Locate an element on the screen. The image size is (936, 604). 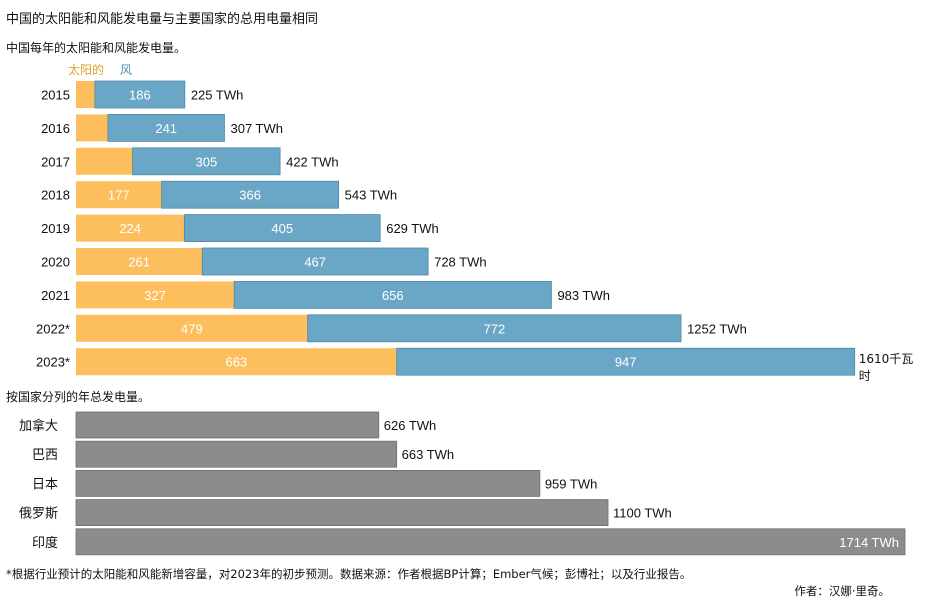
solar-value-label: 261 is located at coordinates (139, 262).